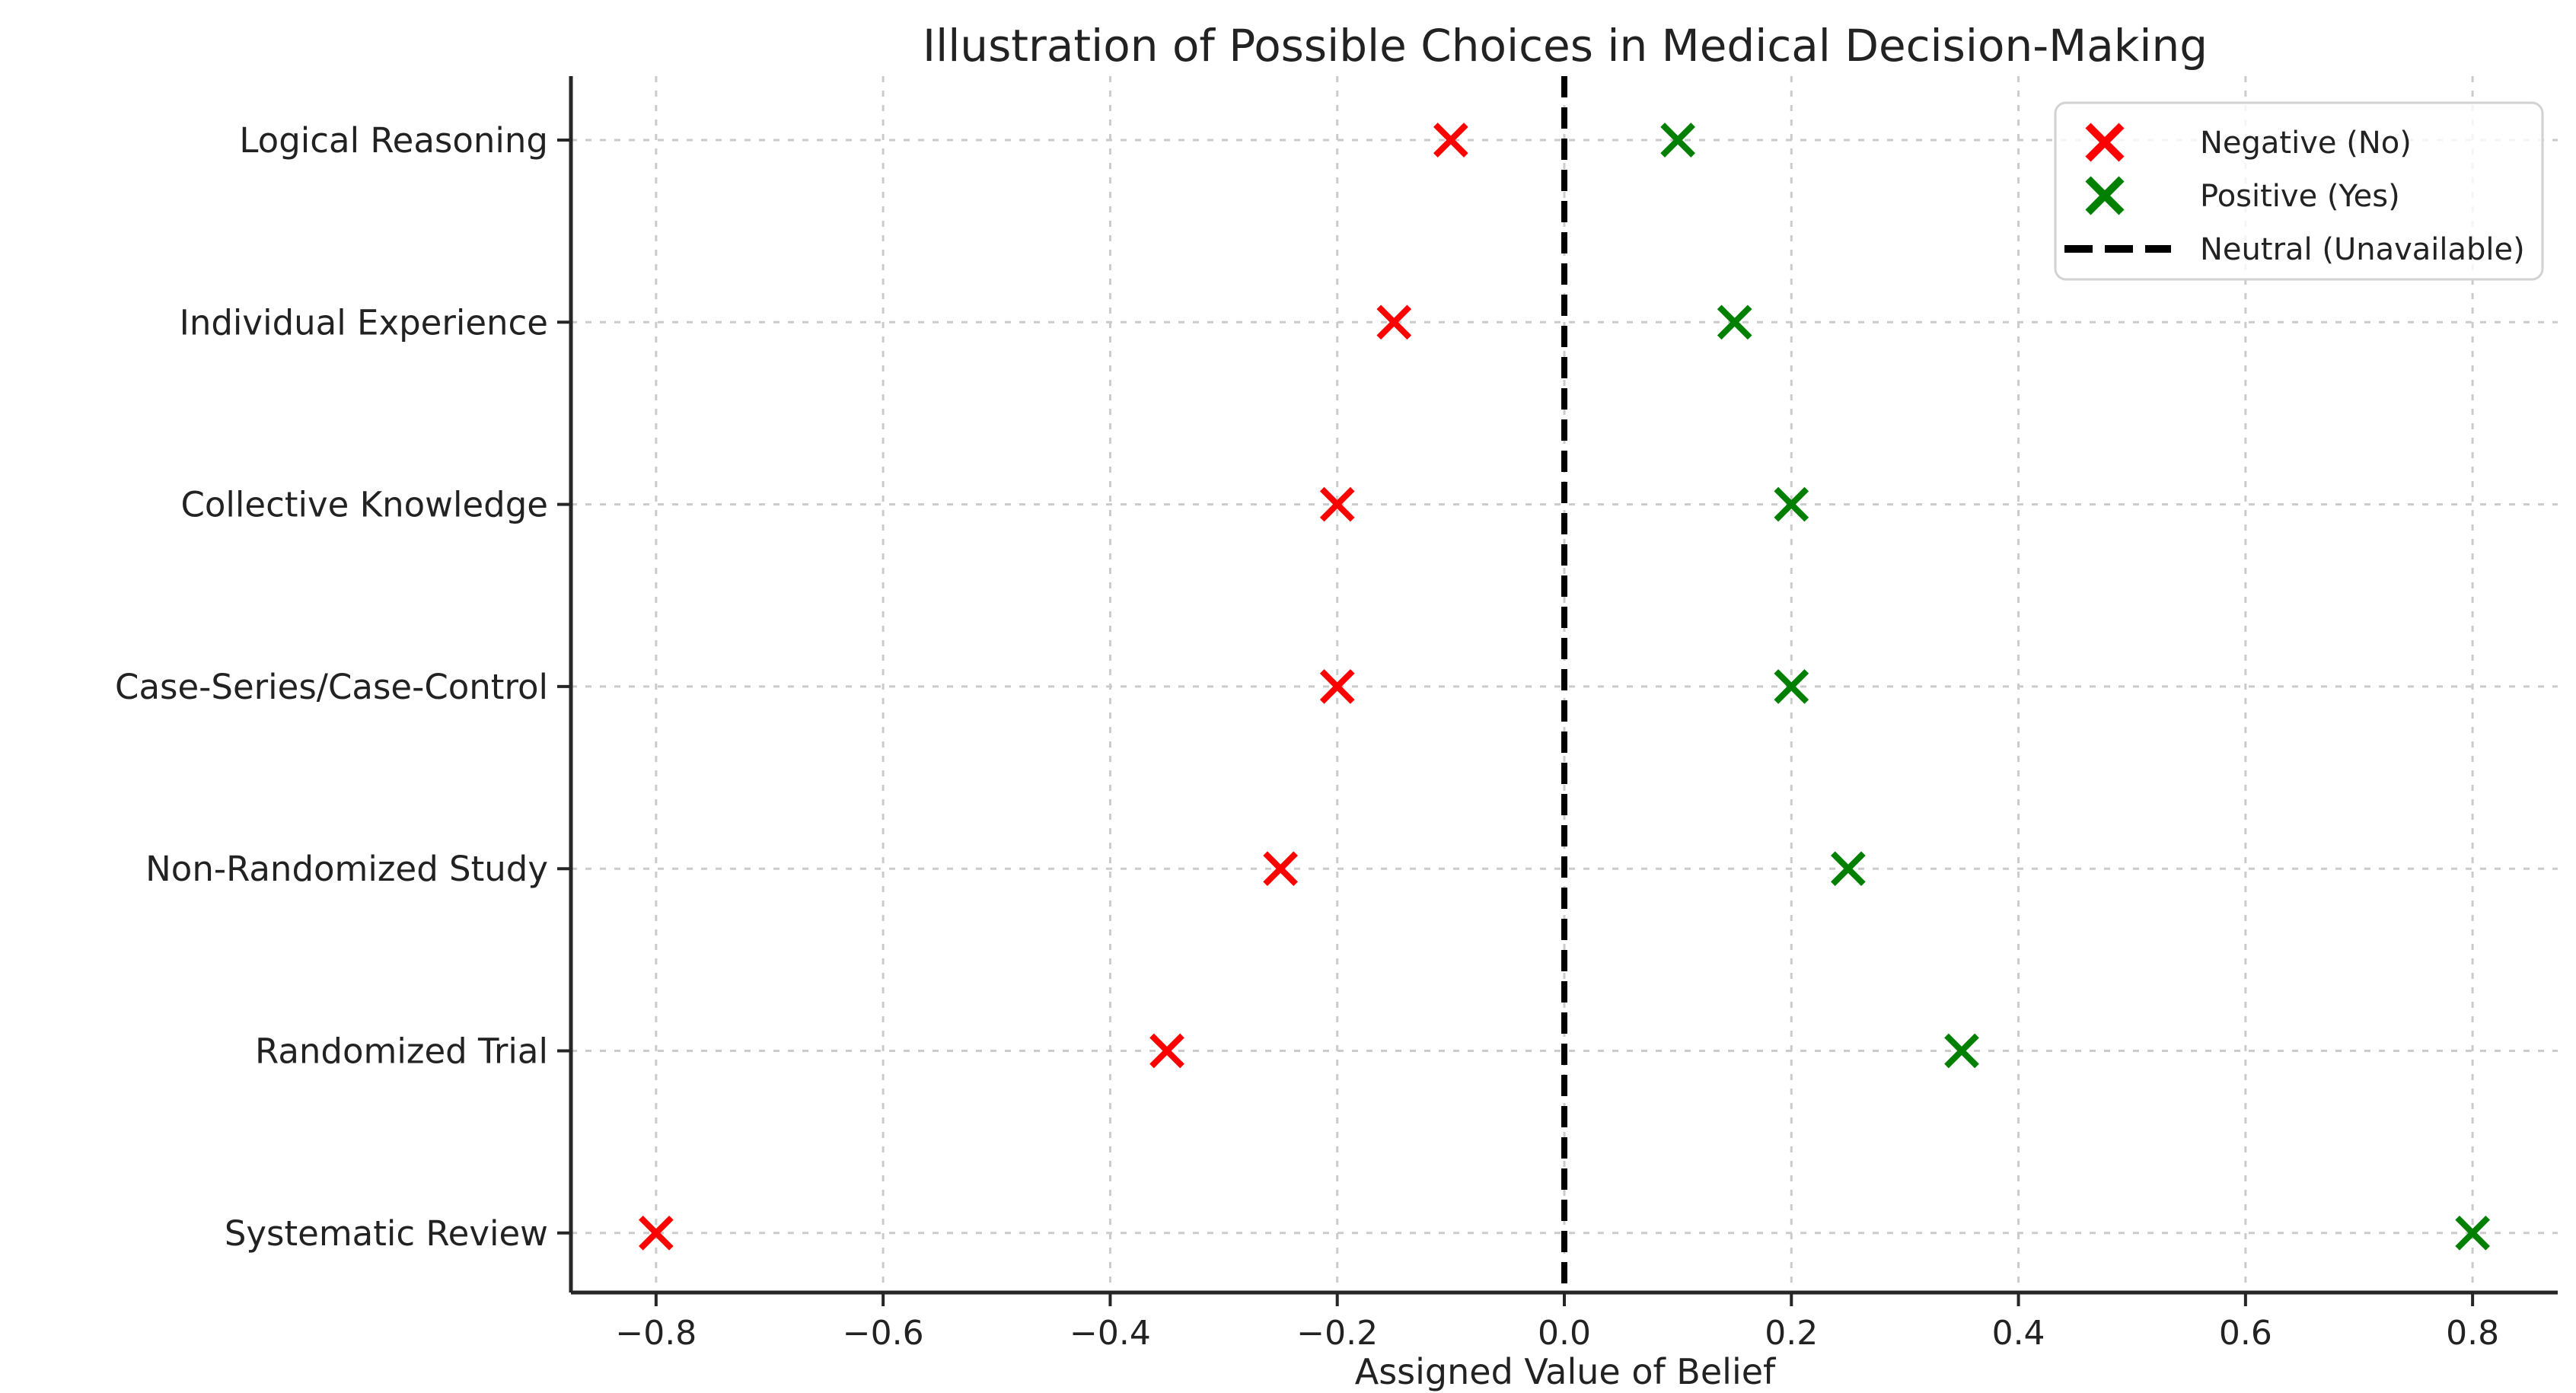 This screenshot has width=2576, height=1393. I want to click on marker-negative-no-randomized-trial, so click(1166, 1051).